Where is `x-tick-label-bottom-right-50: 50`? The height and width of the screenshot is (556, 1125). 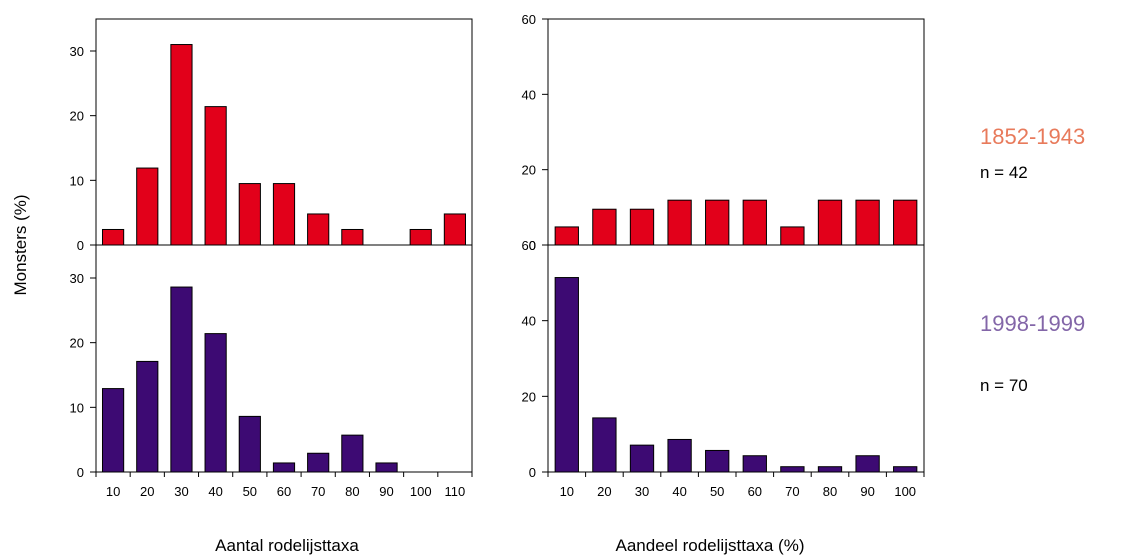 x-tick-label-bottom-right-50: 50 is located at coordinates (717, 491).